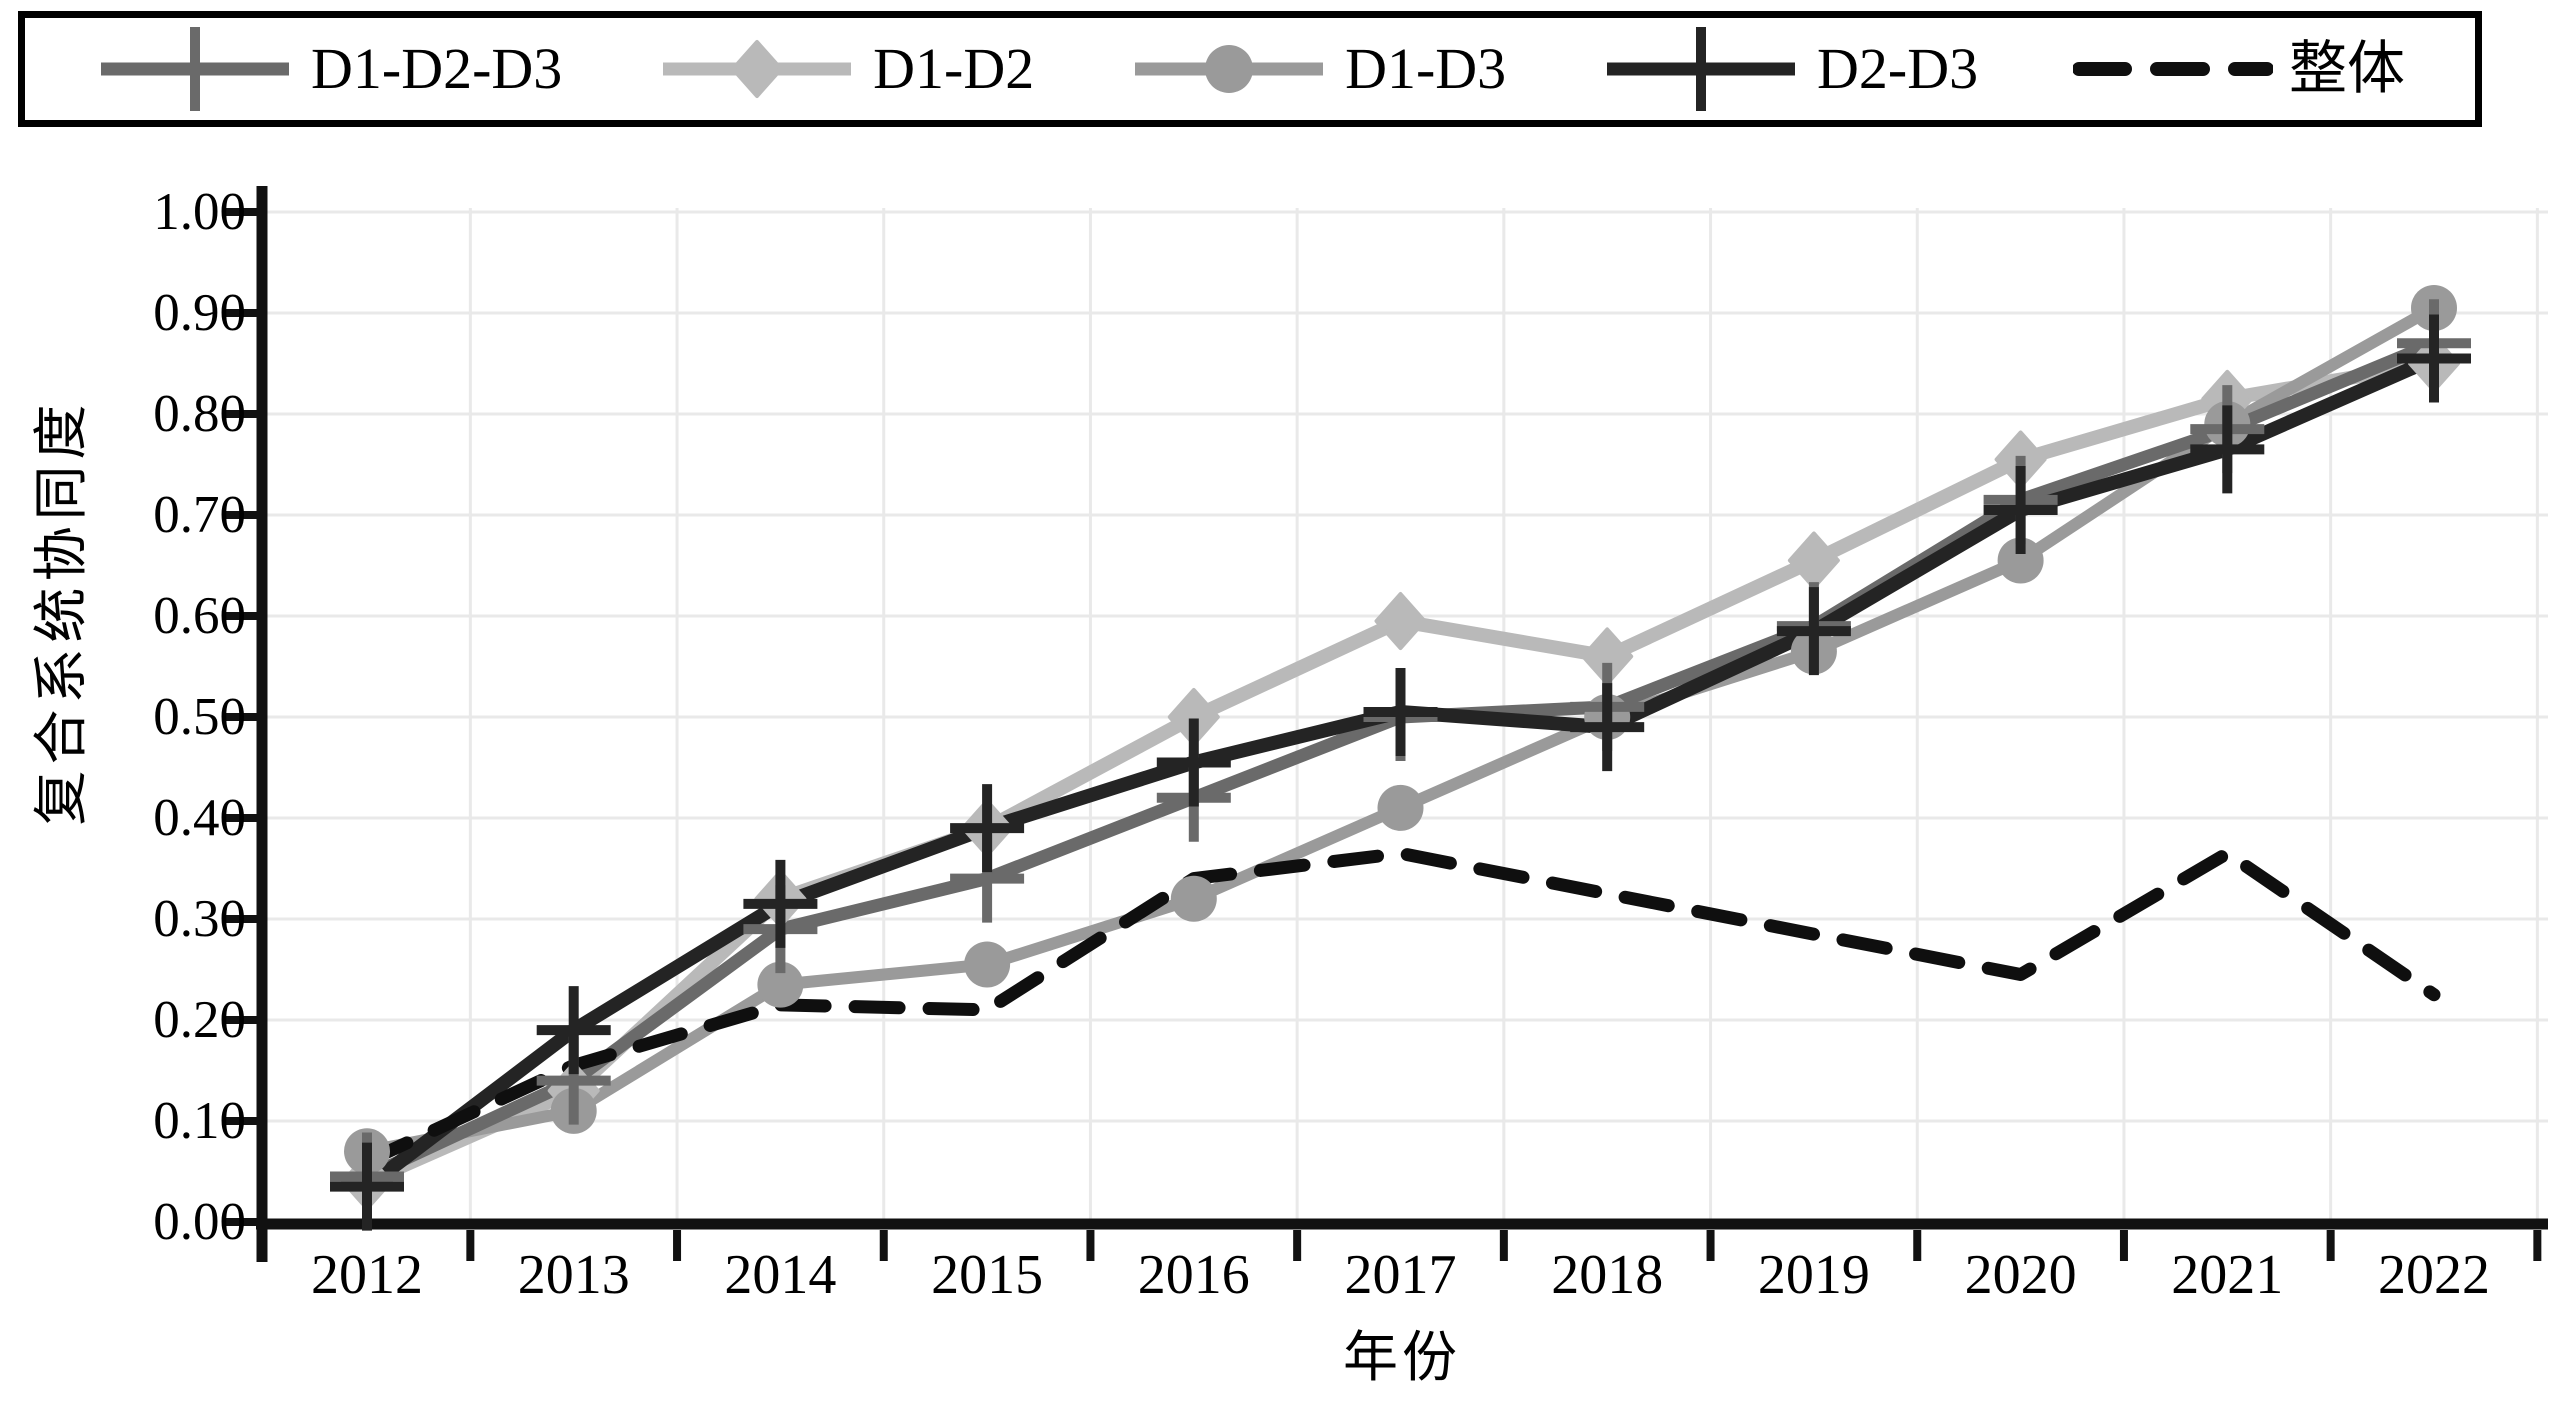 The height and width of the screenshot is (1412, 2551). I want to click on legend-item-d1-d2: D1-D2, so click(845, 69).